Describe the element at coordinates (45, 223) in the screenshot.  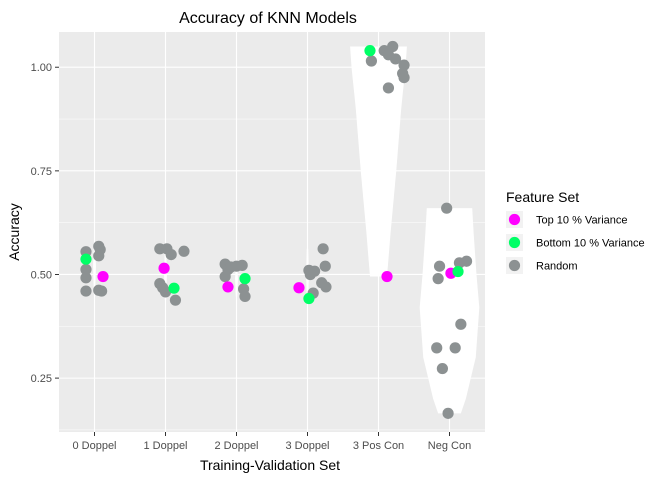
I see `y-axis: 0.25 0.50 0.75 1.00` at that location.